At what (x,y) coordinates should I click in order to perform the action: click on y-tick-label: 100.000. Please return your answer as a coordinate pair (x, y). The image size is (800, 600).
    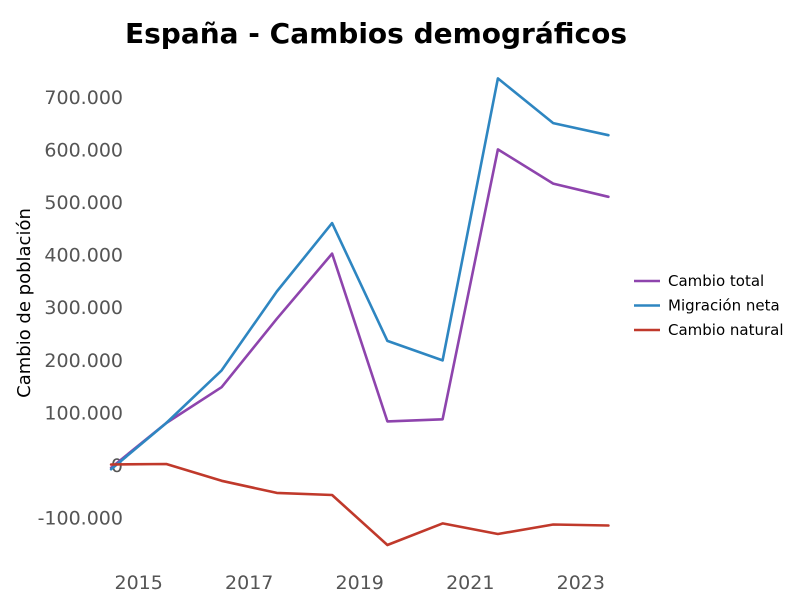
    Looking at the image, I should click on (83, 413).